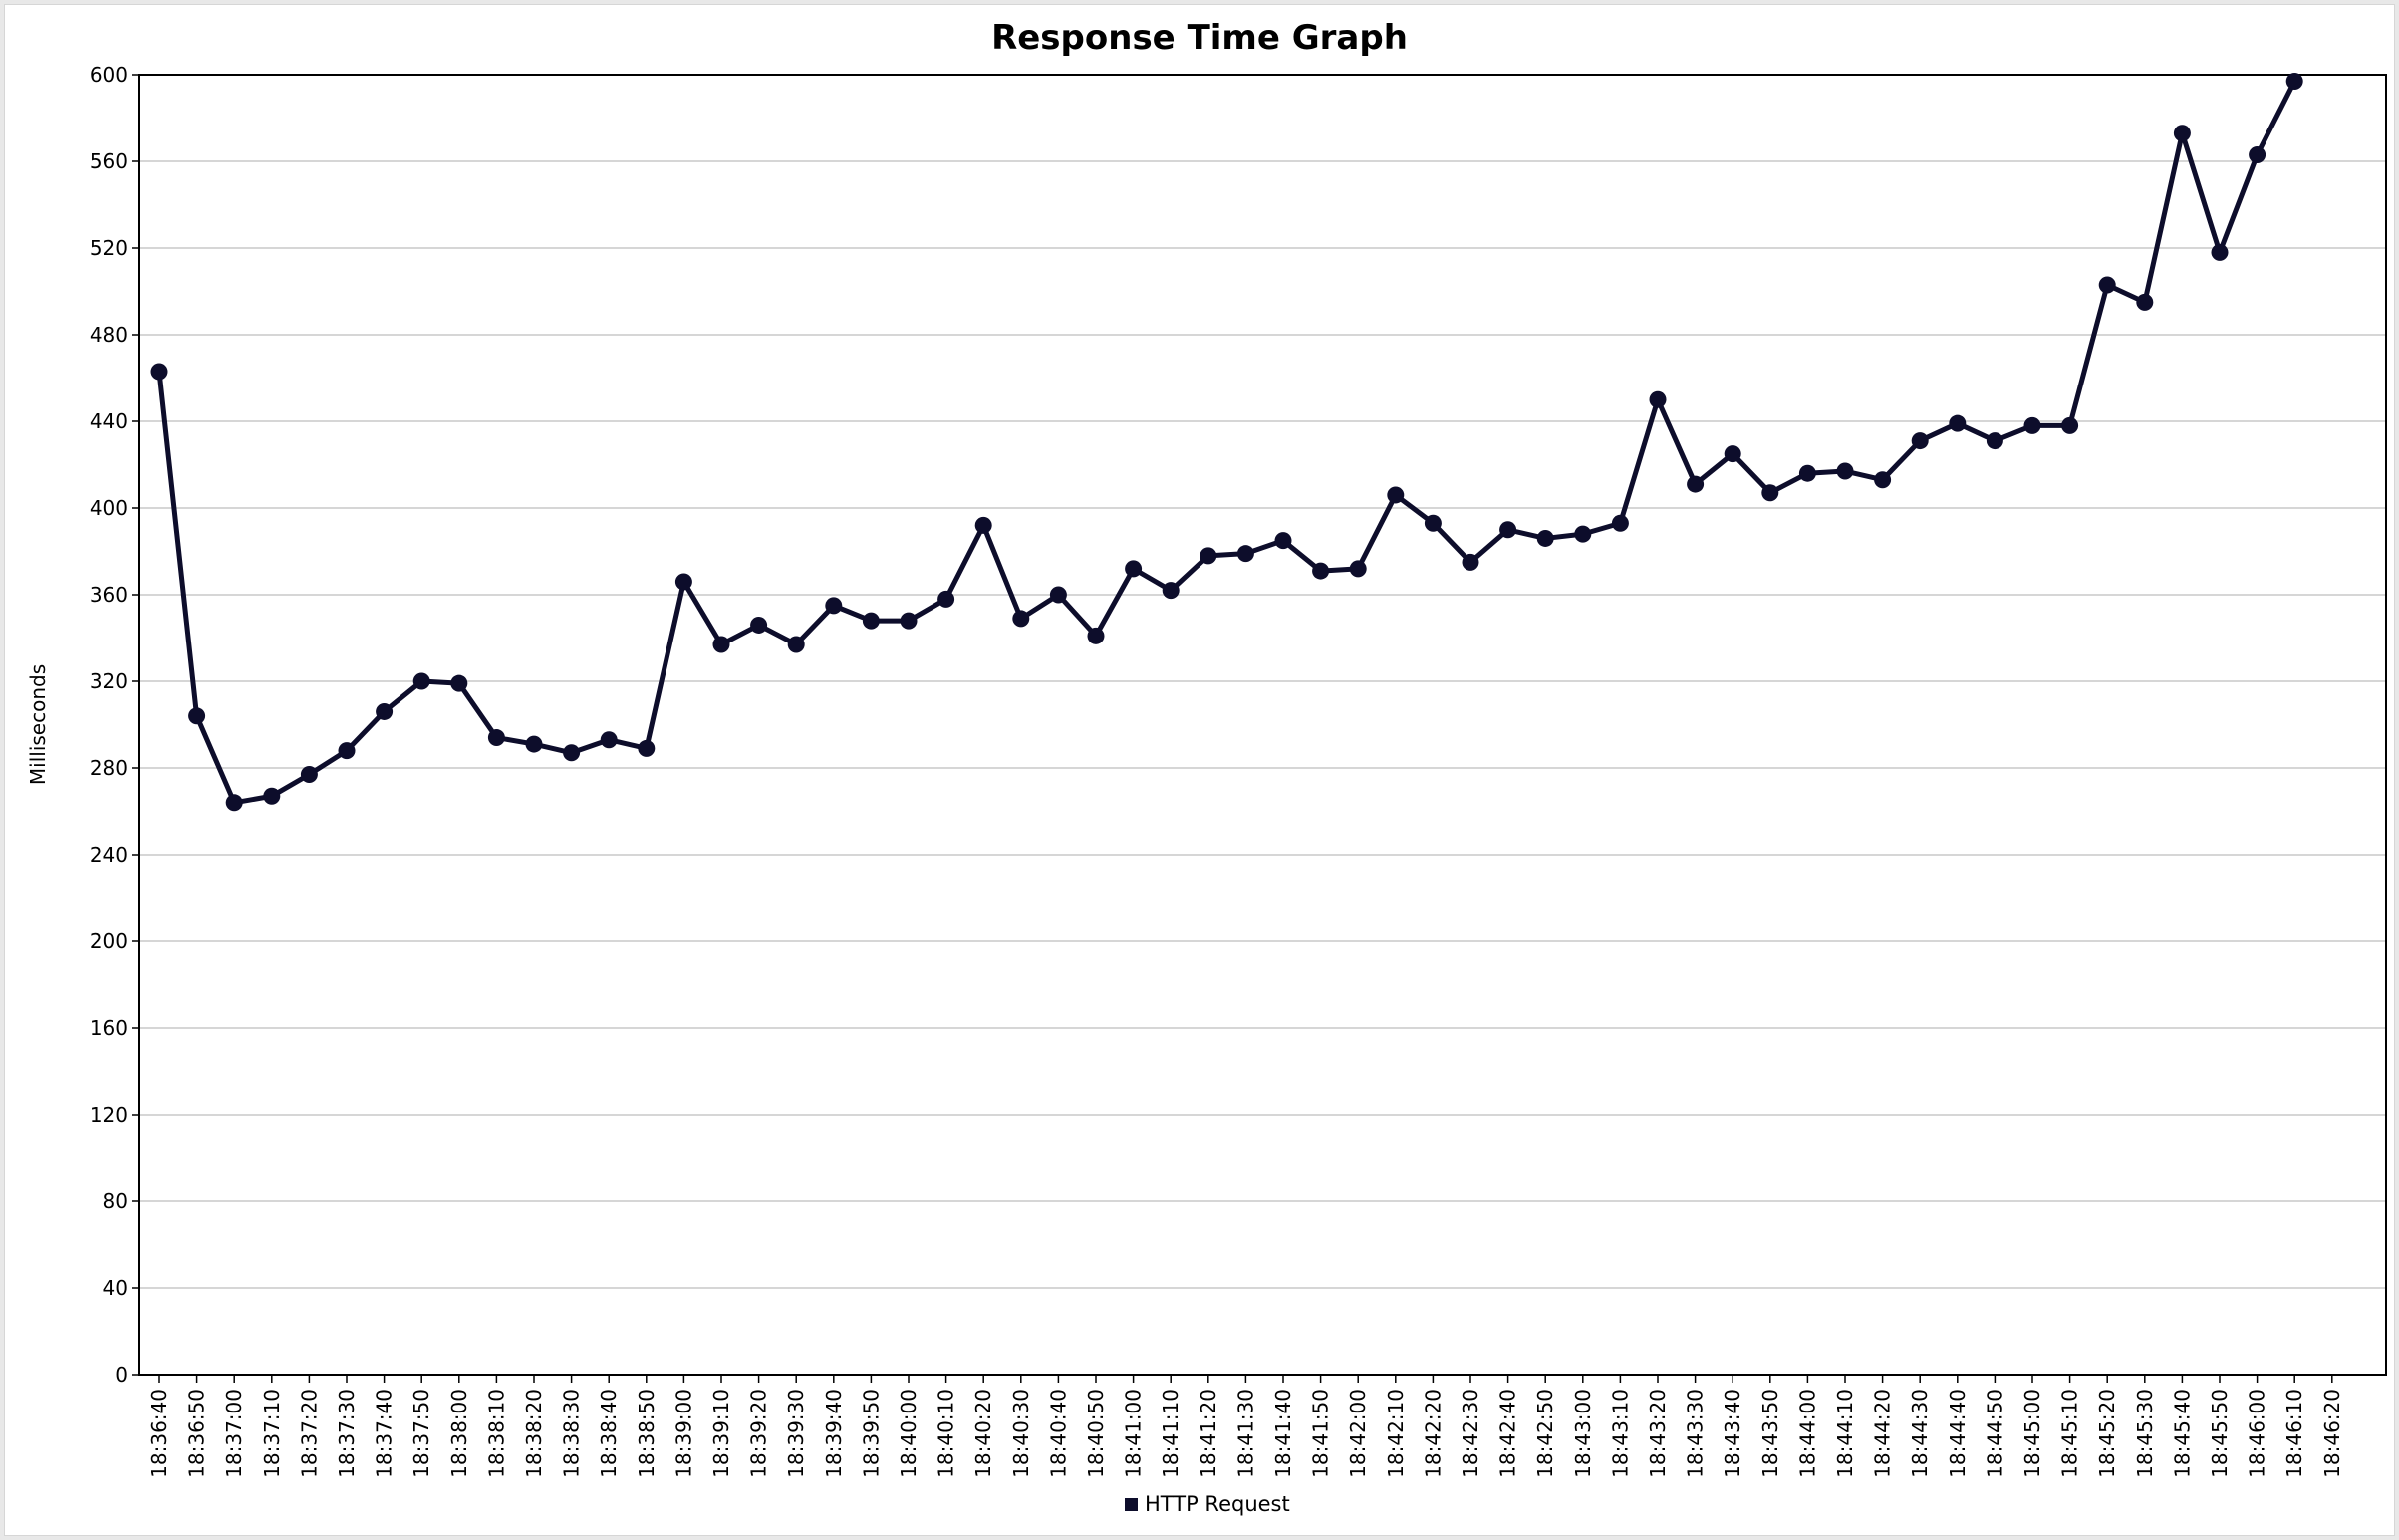 The height and width of the screenshot is (1540, 2399). What do you see at coordinates (1321, 1433) in the screenshot?
I see `x-tick-label: 18:41:50` at bounding box center [1321, 1433].